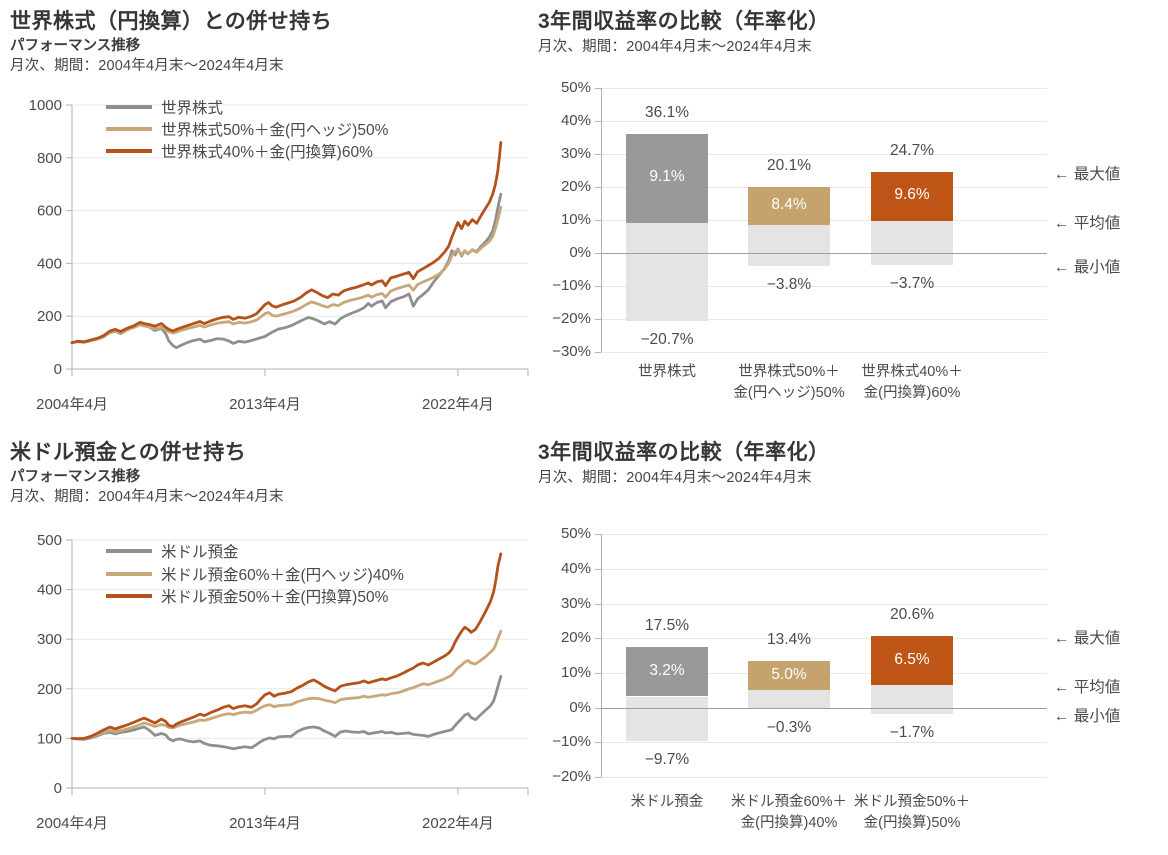 The image size is (1168, 855). I want to click on bar-category-line: 金(円換算)50%, so click(912, 823).